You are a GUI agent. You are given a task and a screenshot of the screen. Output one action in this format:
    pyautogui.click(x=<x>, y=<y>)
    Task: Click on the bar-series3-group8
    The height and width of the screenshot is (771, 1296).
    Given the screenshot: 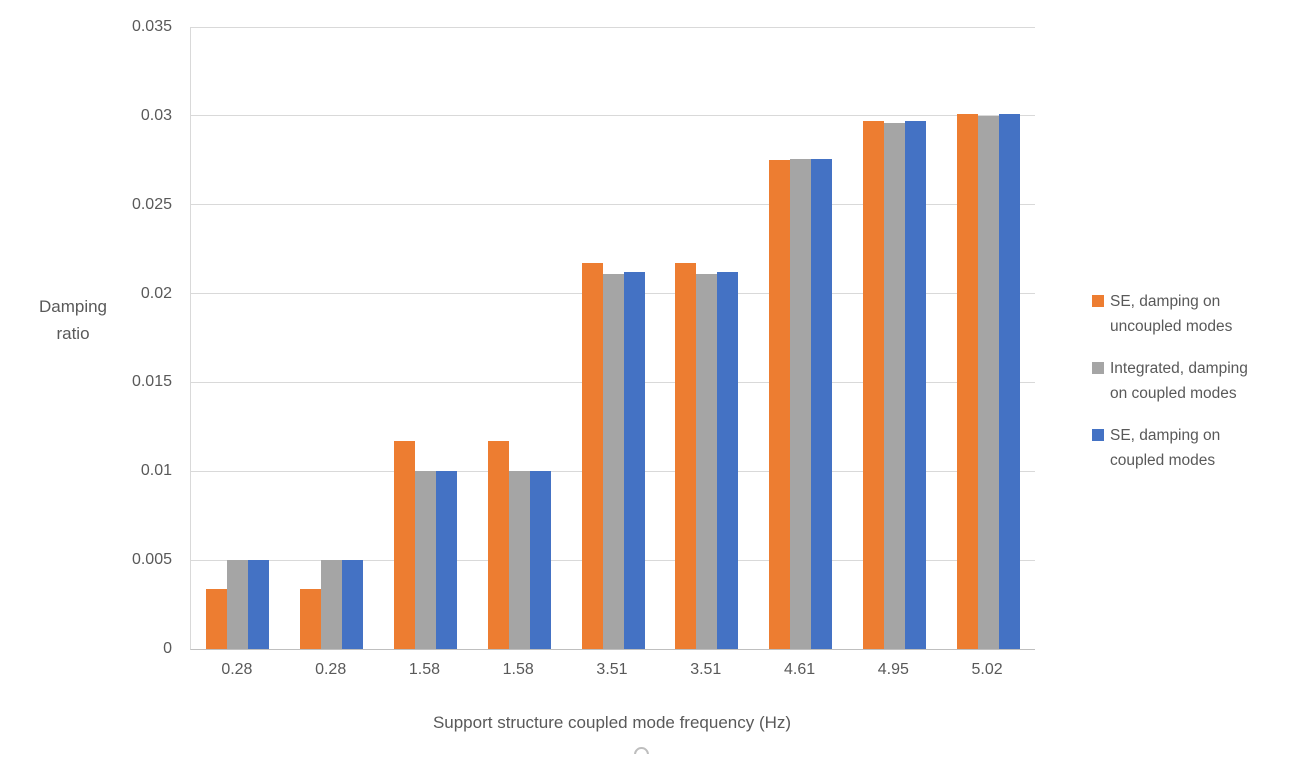 What is the action you would take?
    pyautogui.click(x=915, y=385)
    